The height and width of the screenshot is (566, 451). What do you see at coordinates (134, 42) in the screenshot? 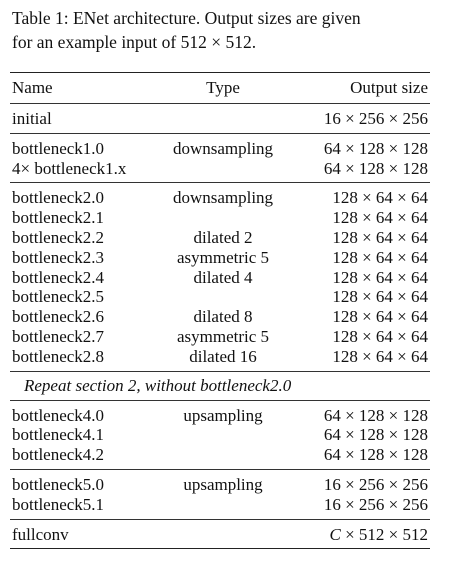
I see `caption-line-2: for an example input of 512 × 512.` at bounding box center [134, 42].